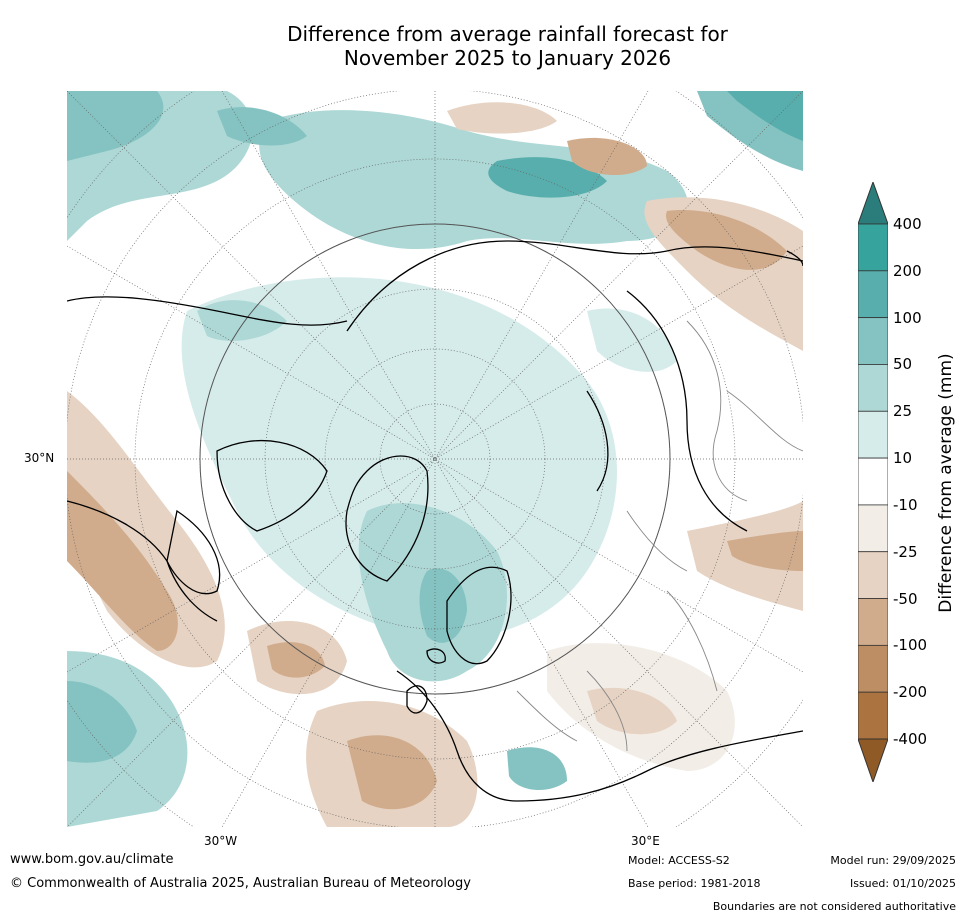 Image resolution: width=965 pixels, height=919 pixels. I want to click on lon-label-30e: 30°E, so click(645, 841).